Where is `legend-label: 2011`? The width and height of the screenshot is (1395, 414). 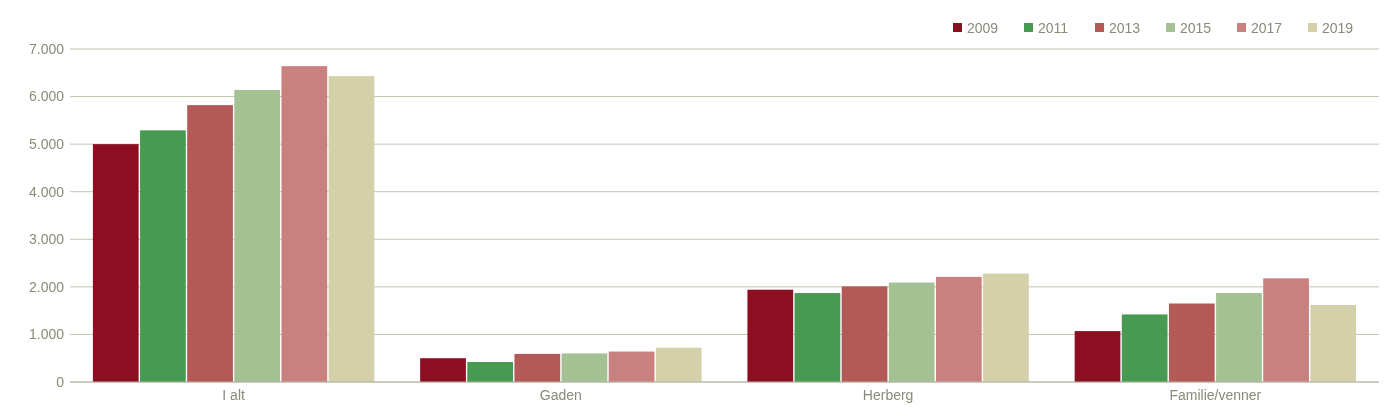
legend-label: 2011 is located at coordinates (1053, 27).